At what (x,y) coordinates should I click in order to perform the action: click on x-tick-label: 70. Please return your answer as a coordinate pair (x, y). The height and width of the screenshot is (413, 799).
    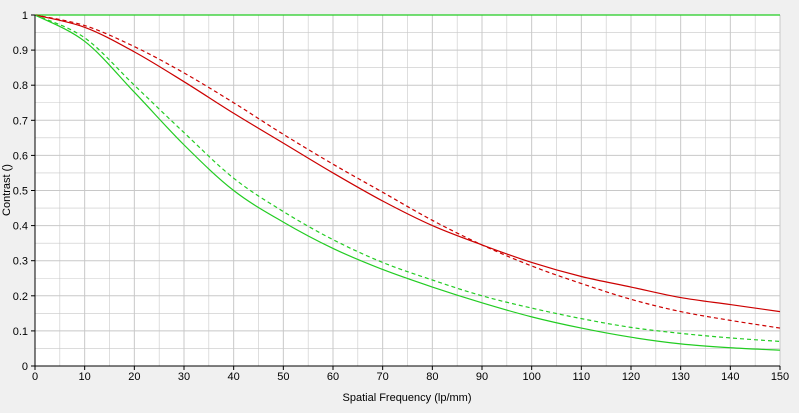
    Looking at the image, I should click on (383, 377).